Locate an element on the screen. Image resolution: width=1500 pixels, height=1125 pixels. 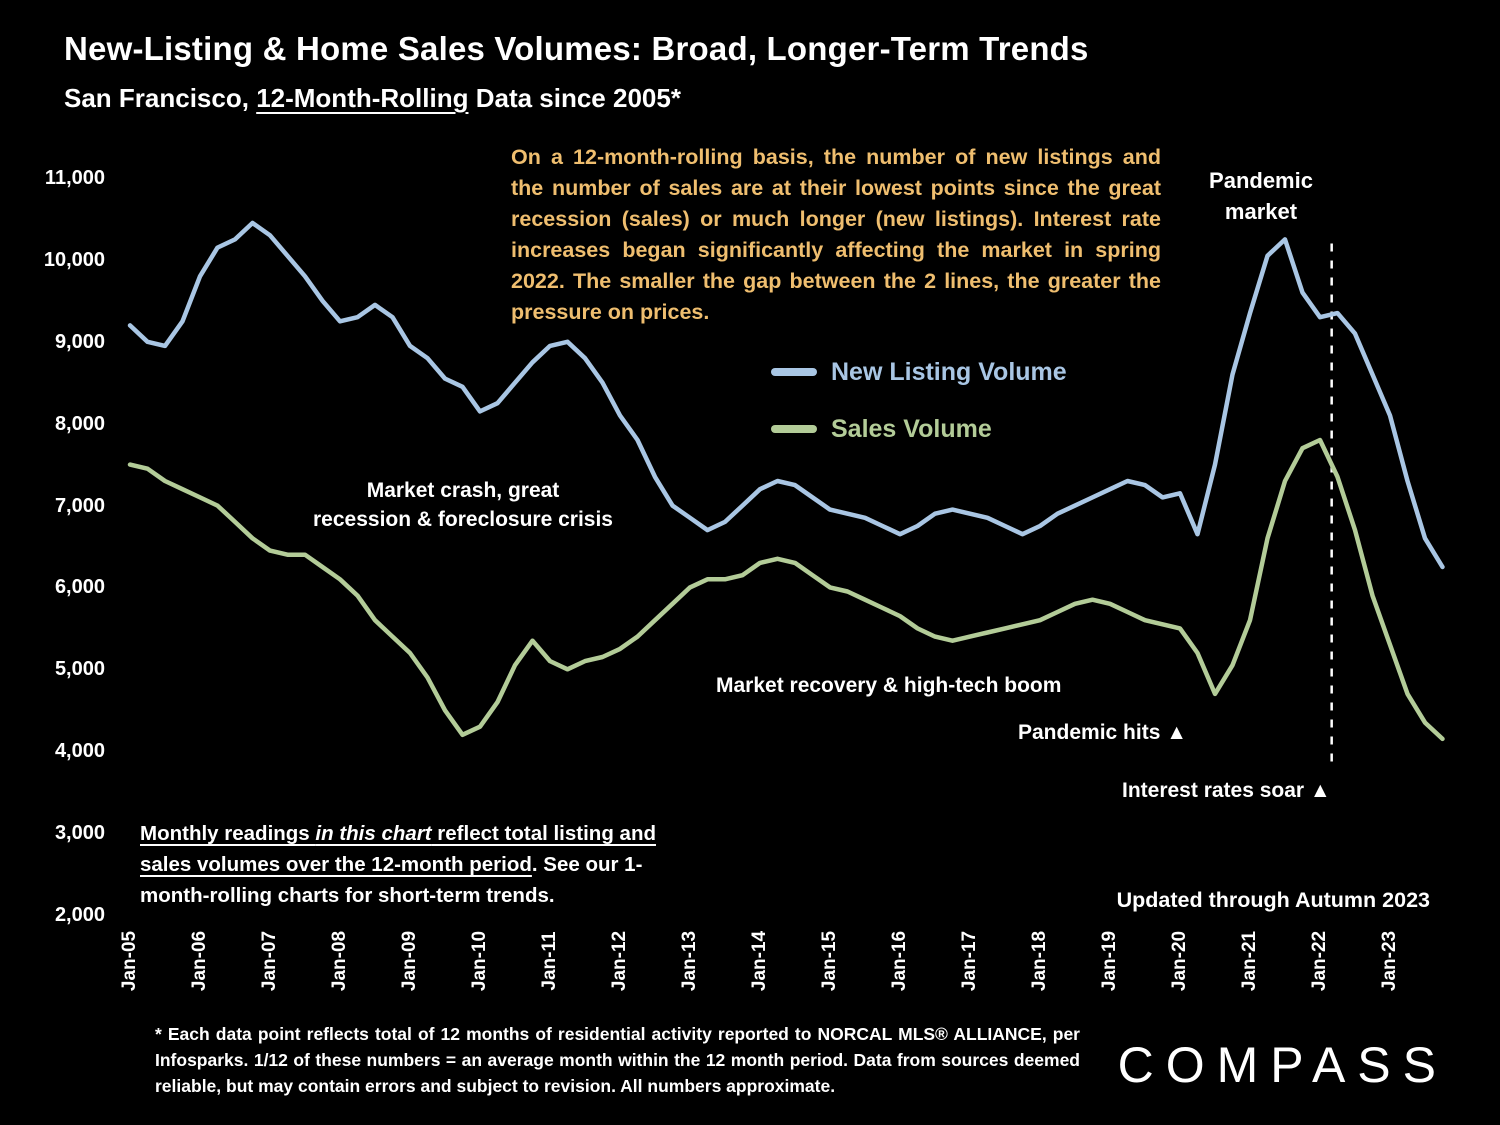
compass-logo: COMPASS is located at coordinates (1282, 1065).